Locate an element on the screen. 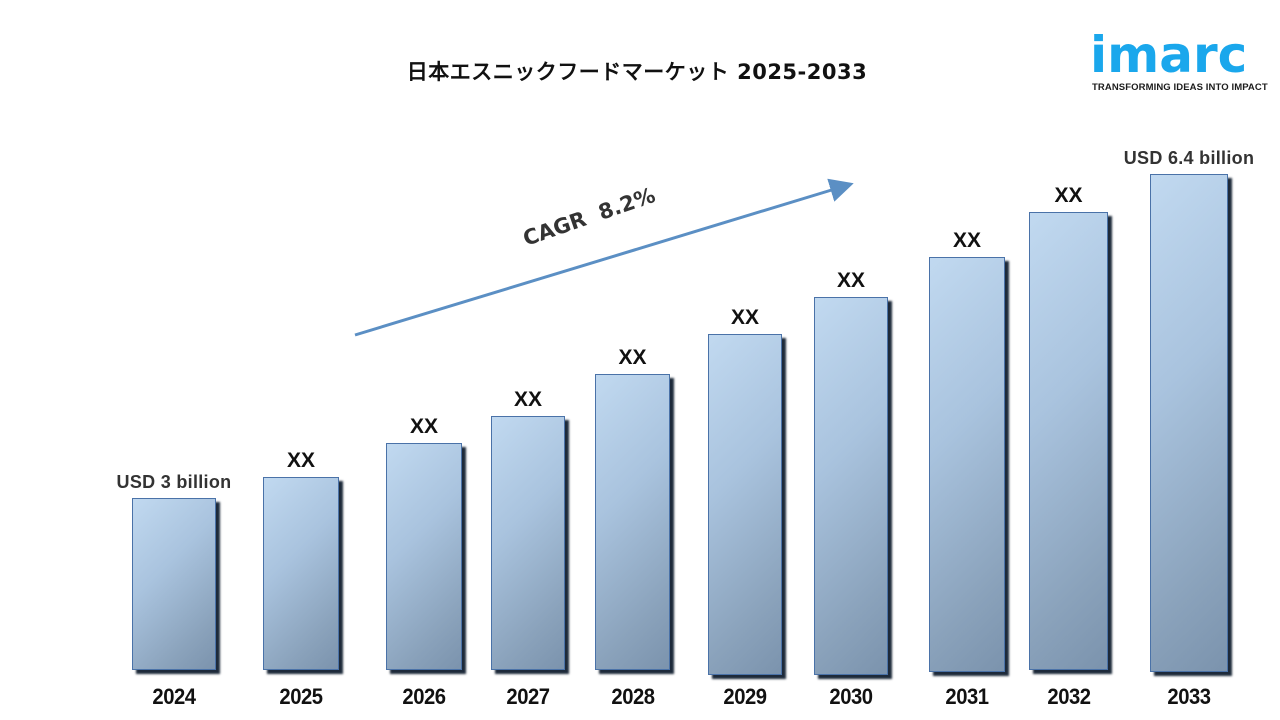 This screenshot has height=720, width=1280. bar-2025 is located at coordinates (301, 573).